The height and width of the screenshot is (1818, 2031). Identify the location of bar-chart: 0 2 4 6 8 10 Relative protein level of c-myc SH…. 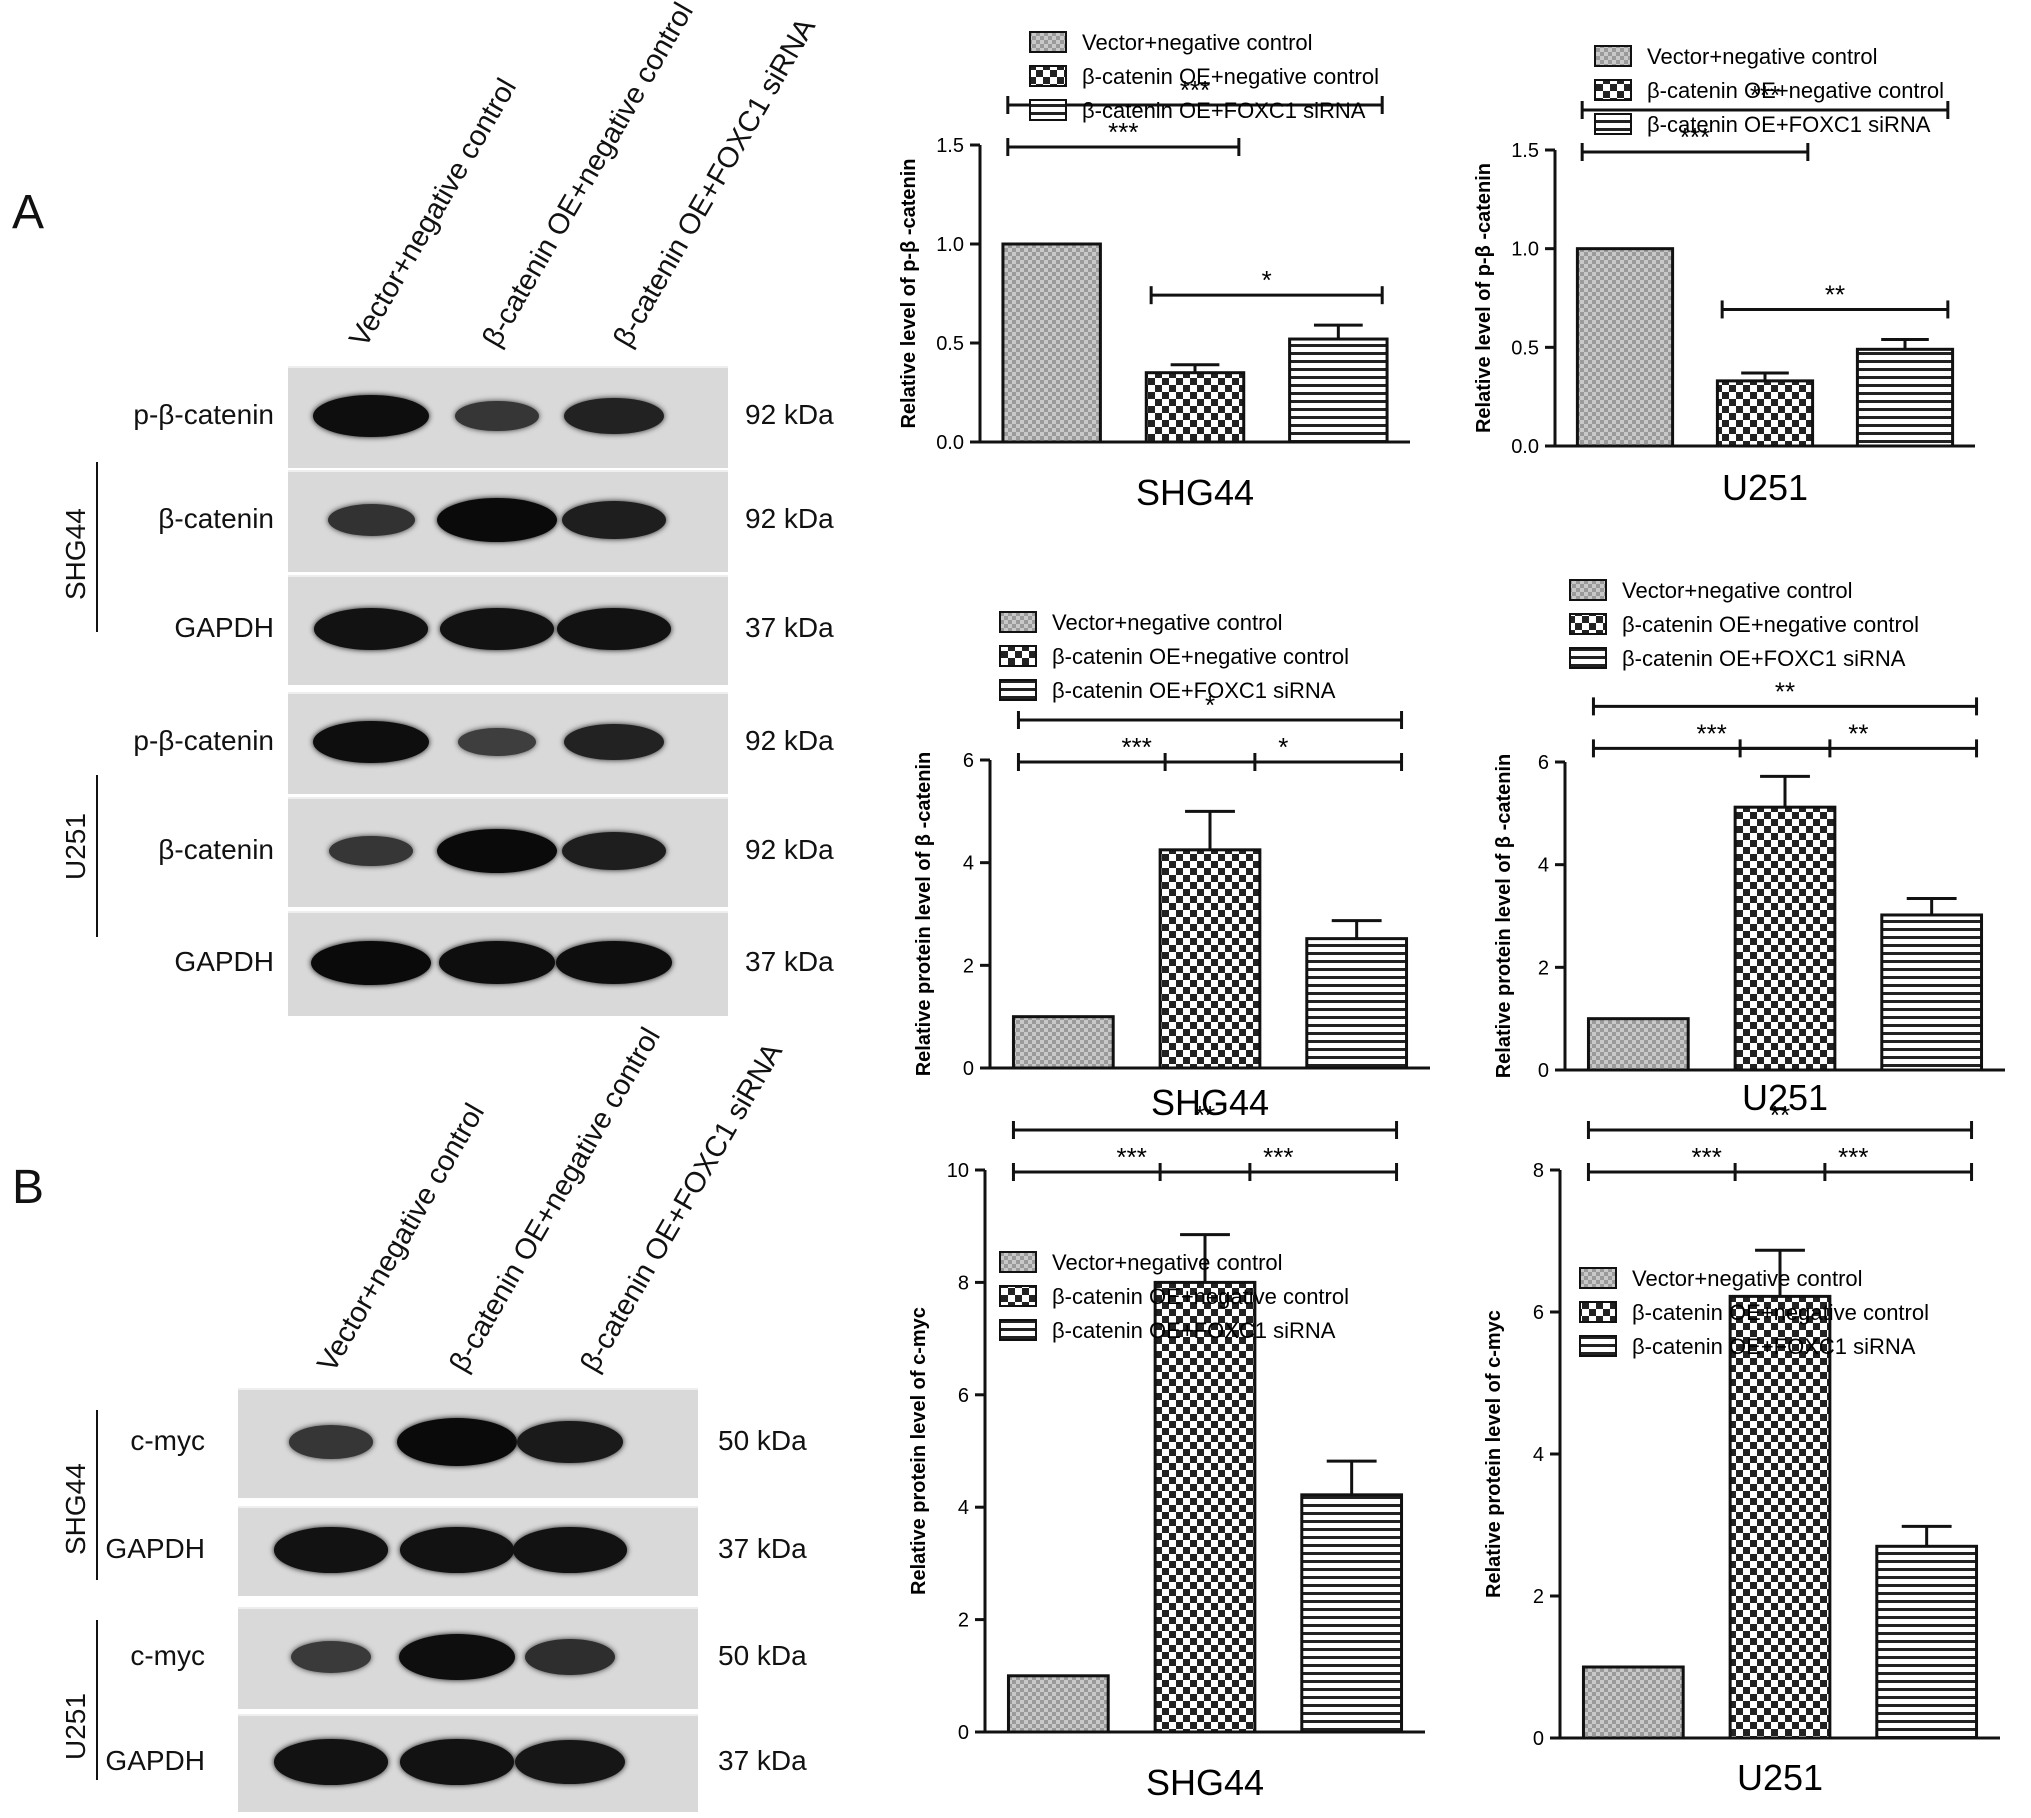
(1166, 1451).